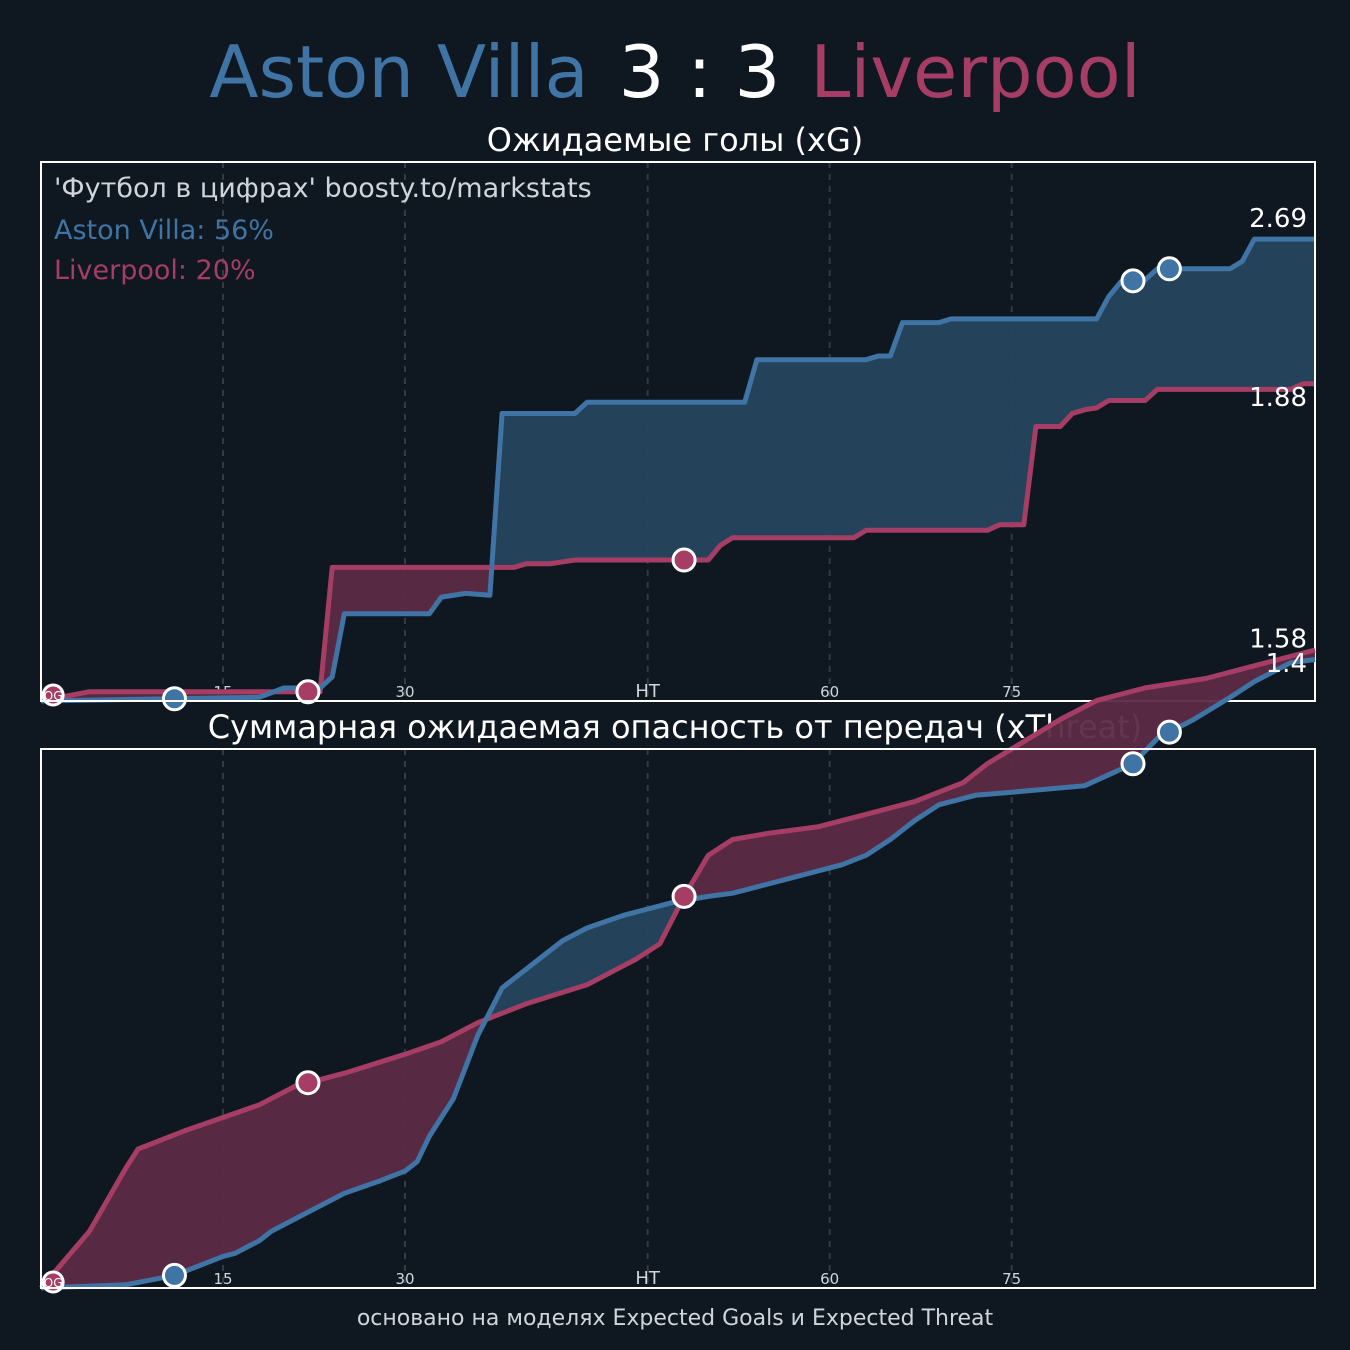 This screenshot has width=1350, height=1350. I want to click on match-header: Aston Villa 3 : 3 Liverpool, so click(675, 72).